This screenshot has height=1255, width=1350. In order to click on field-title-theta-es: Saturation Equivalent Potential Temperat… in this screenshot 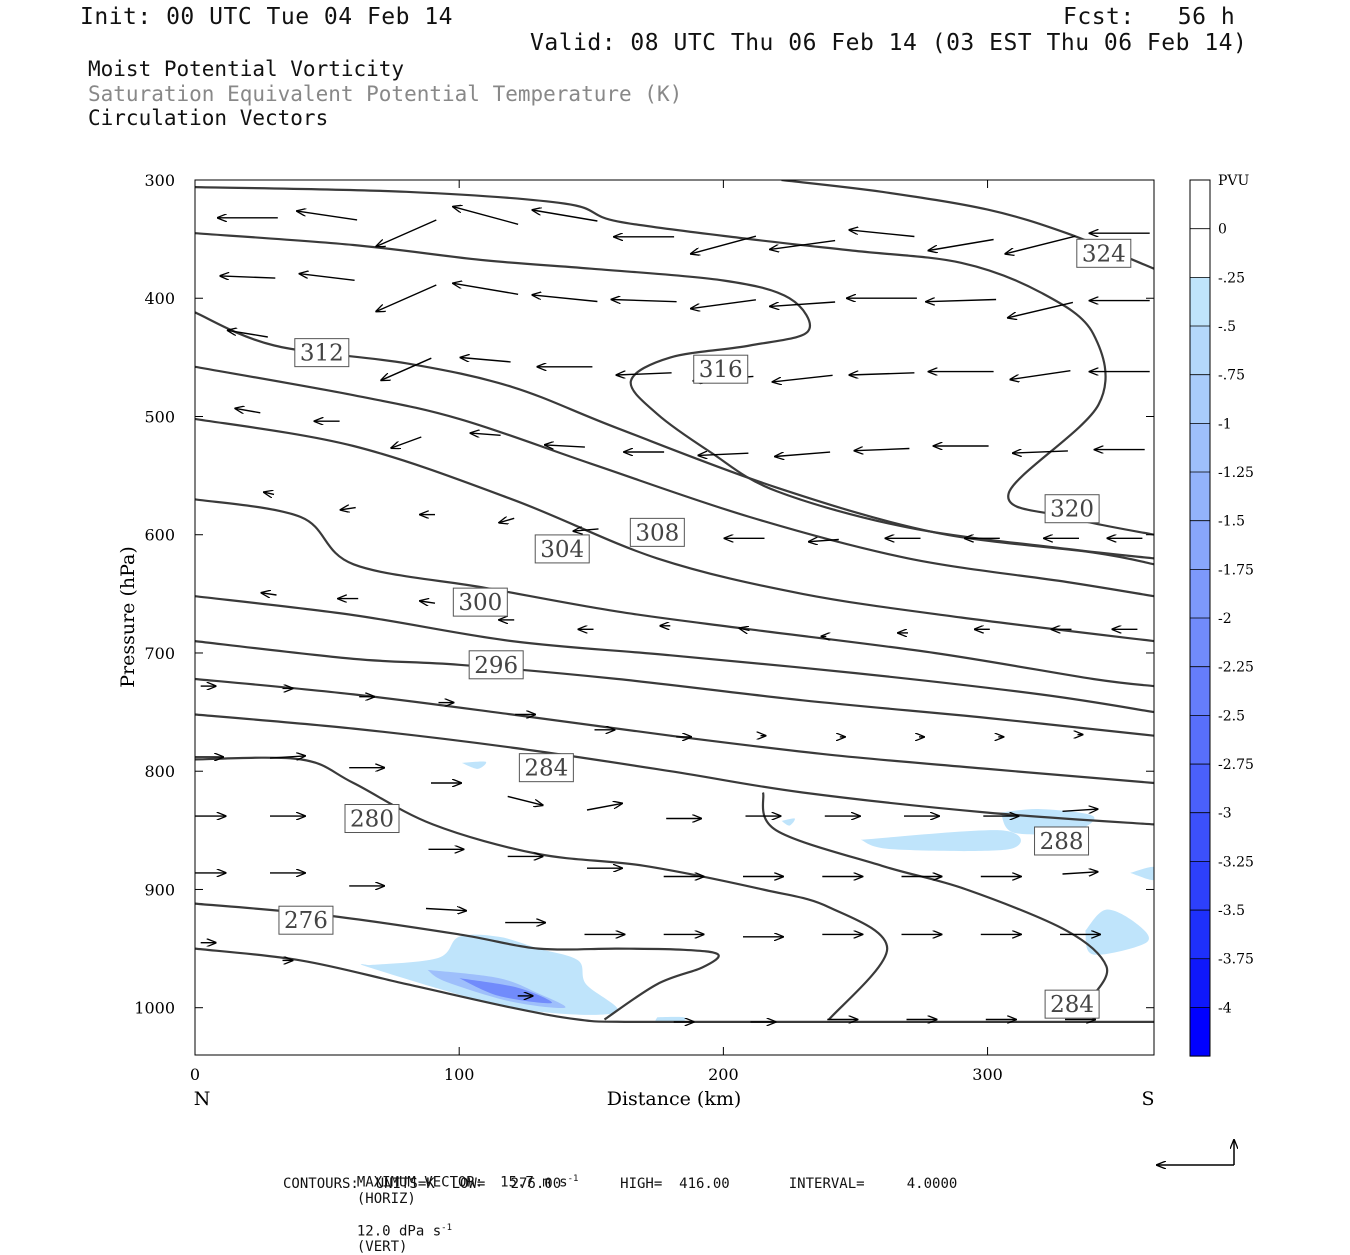, I will do `click(385, 94)`.